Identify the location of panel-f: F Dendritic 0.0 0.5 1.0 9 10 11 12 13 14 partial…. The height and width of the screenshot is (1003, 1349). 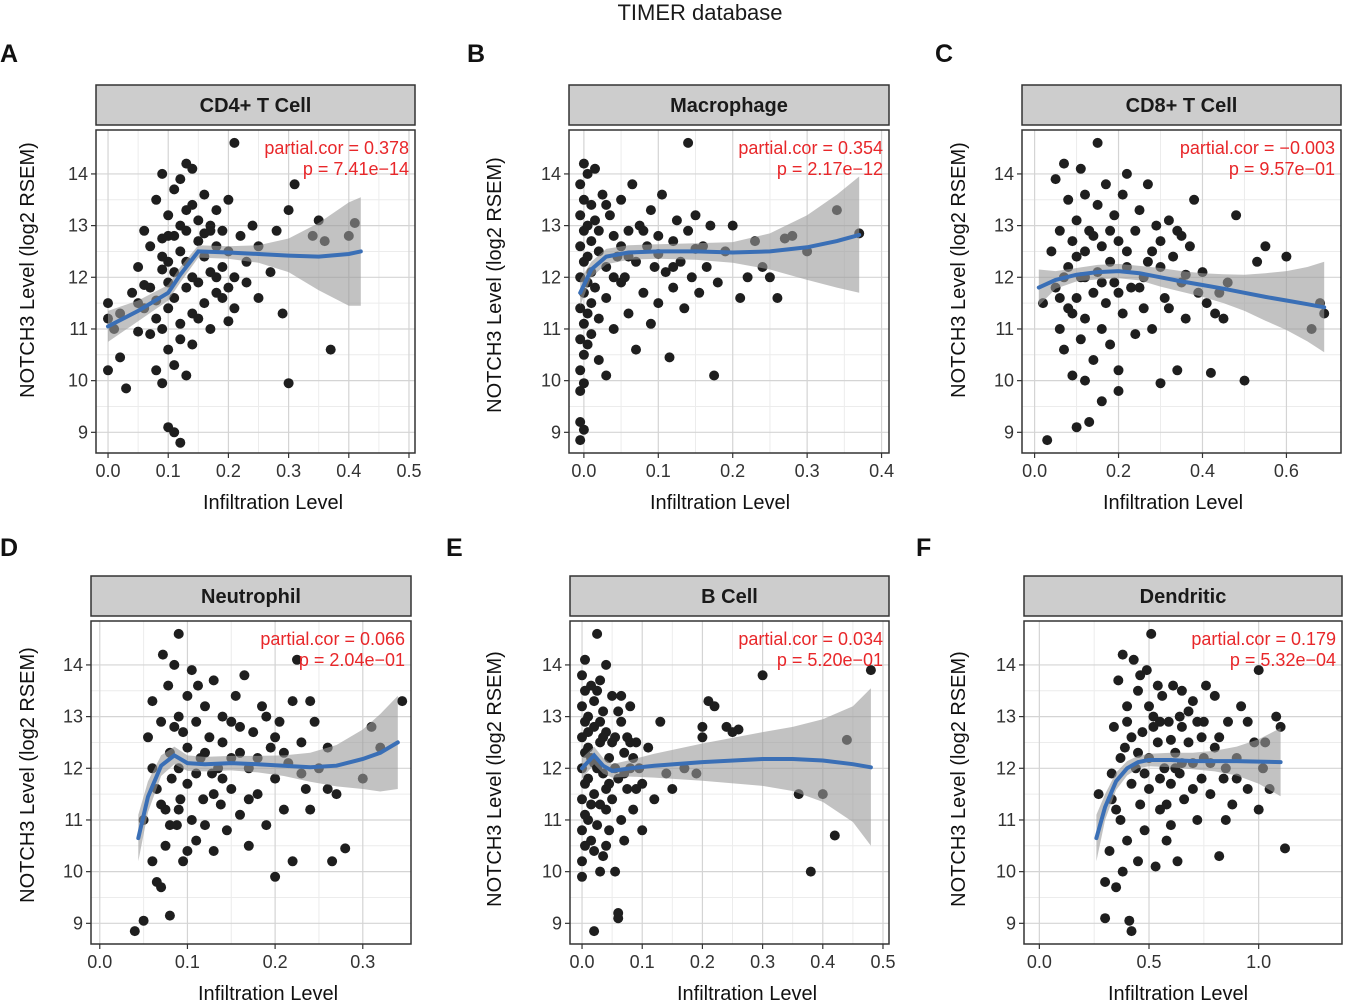
(1129, 768).